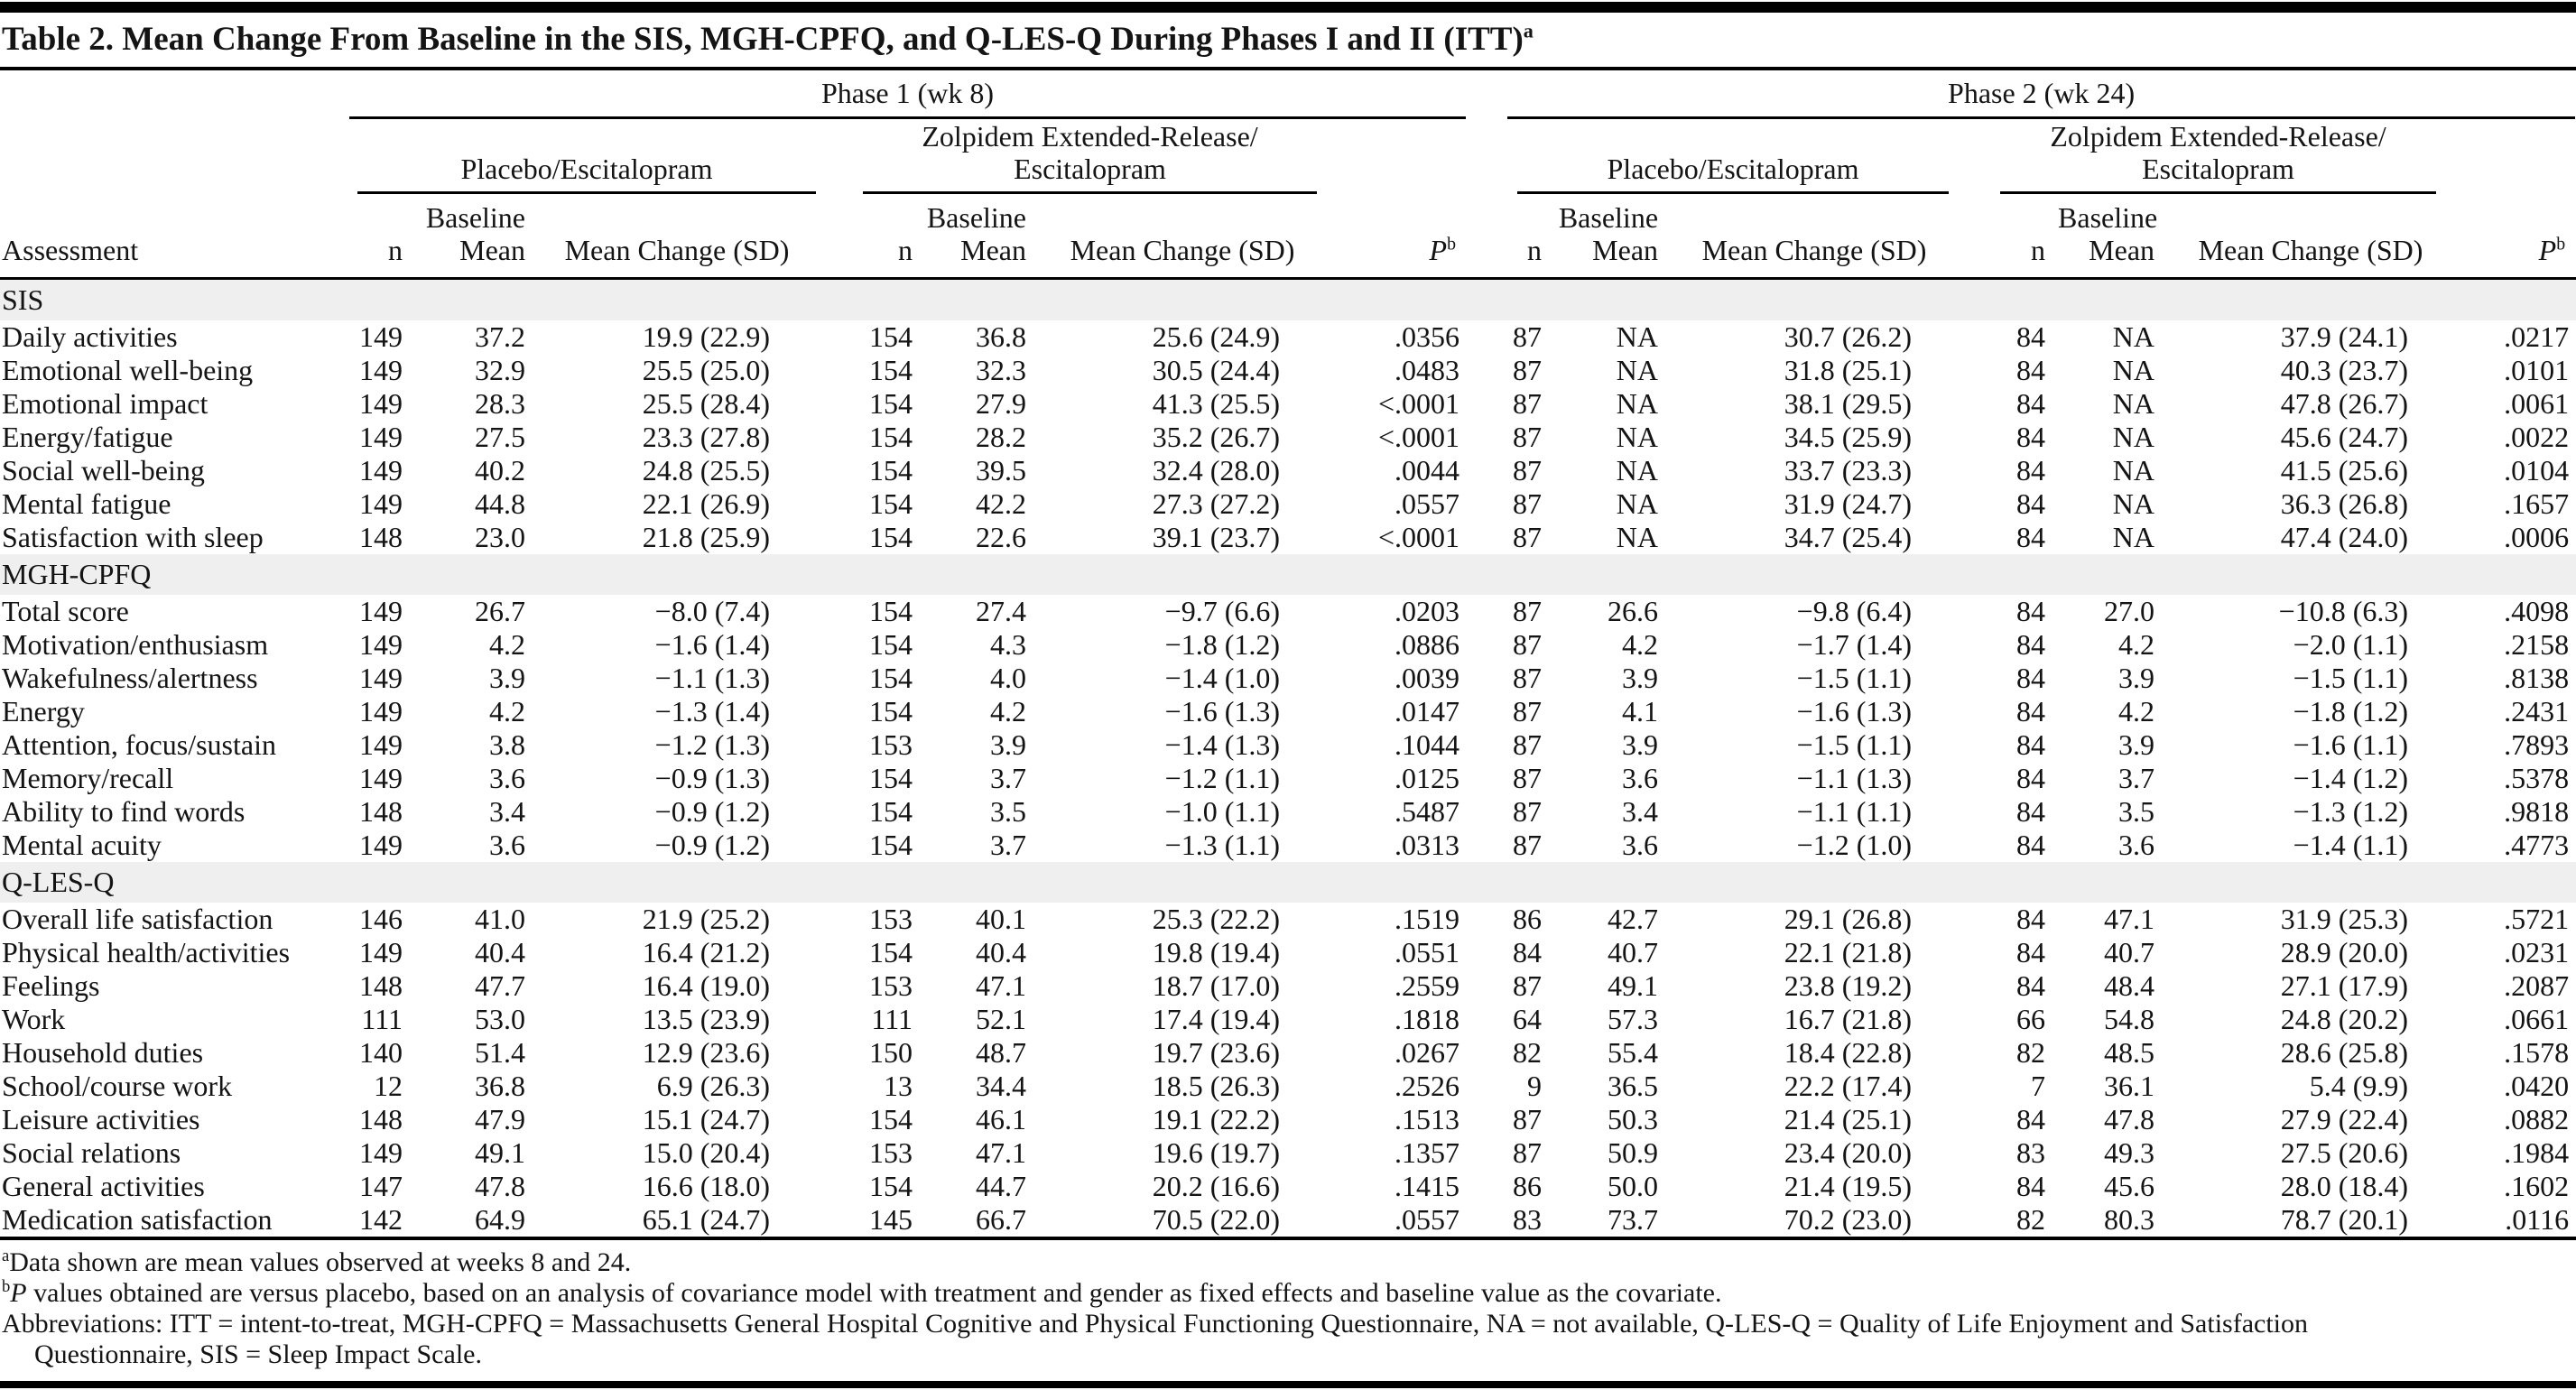 The image size is (2576, 1390). What do you see at coordinates (1008, 744) in the screenshot?
I see `baseline-mean-value: 3.9` at bounding box center [1008, 744].